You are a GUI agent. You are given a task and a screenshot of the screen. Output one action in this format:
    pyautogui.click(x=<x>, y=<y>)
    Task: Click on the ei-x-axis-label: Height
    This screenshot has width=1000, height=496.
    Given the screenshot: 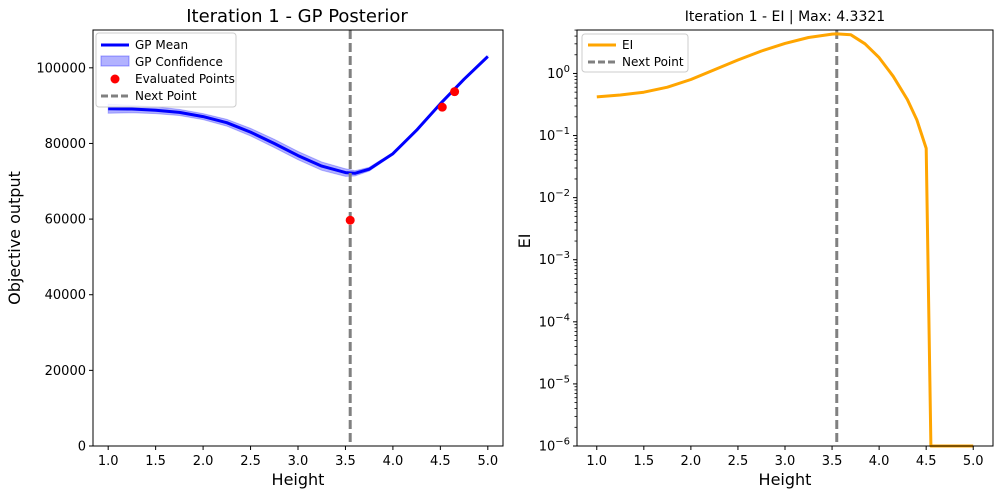 What is the action you would take?
    pyautogui.click(x=785, y=479)
    